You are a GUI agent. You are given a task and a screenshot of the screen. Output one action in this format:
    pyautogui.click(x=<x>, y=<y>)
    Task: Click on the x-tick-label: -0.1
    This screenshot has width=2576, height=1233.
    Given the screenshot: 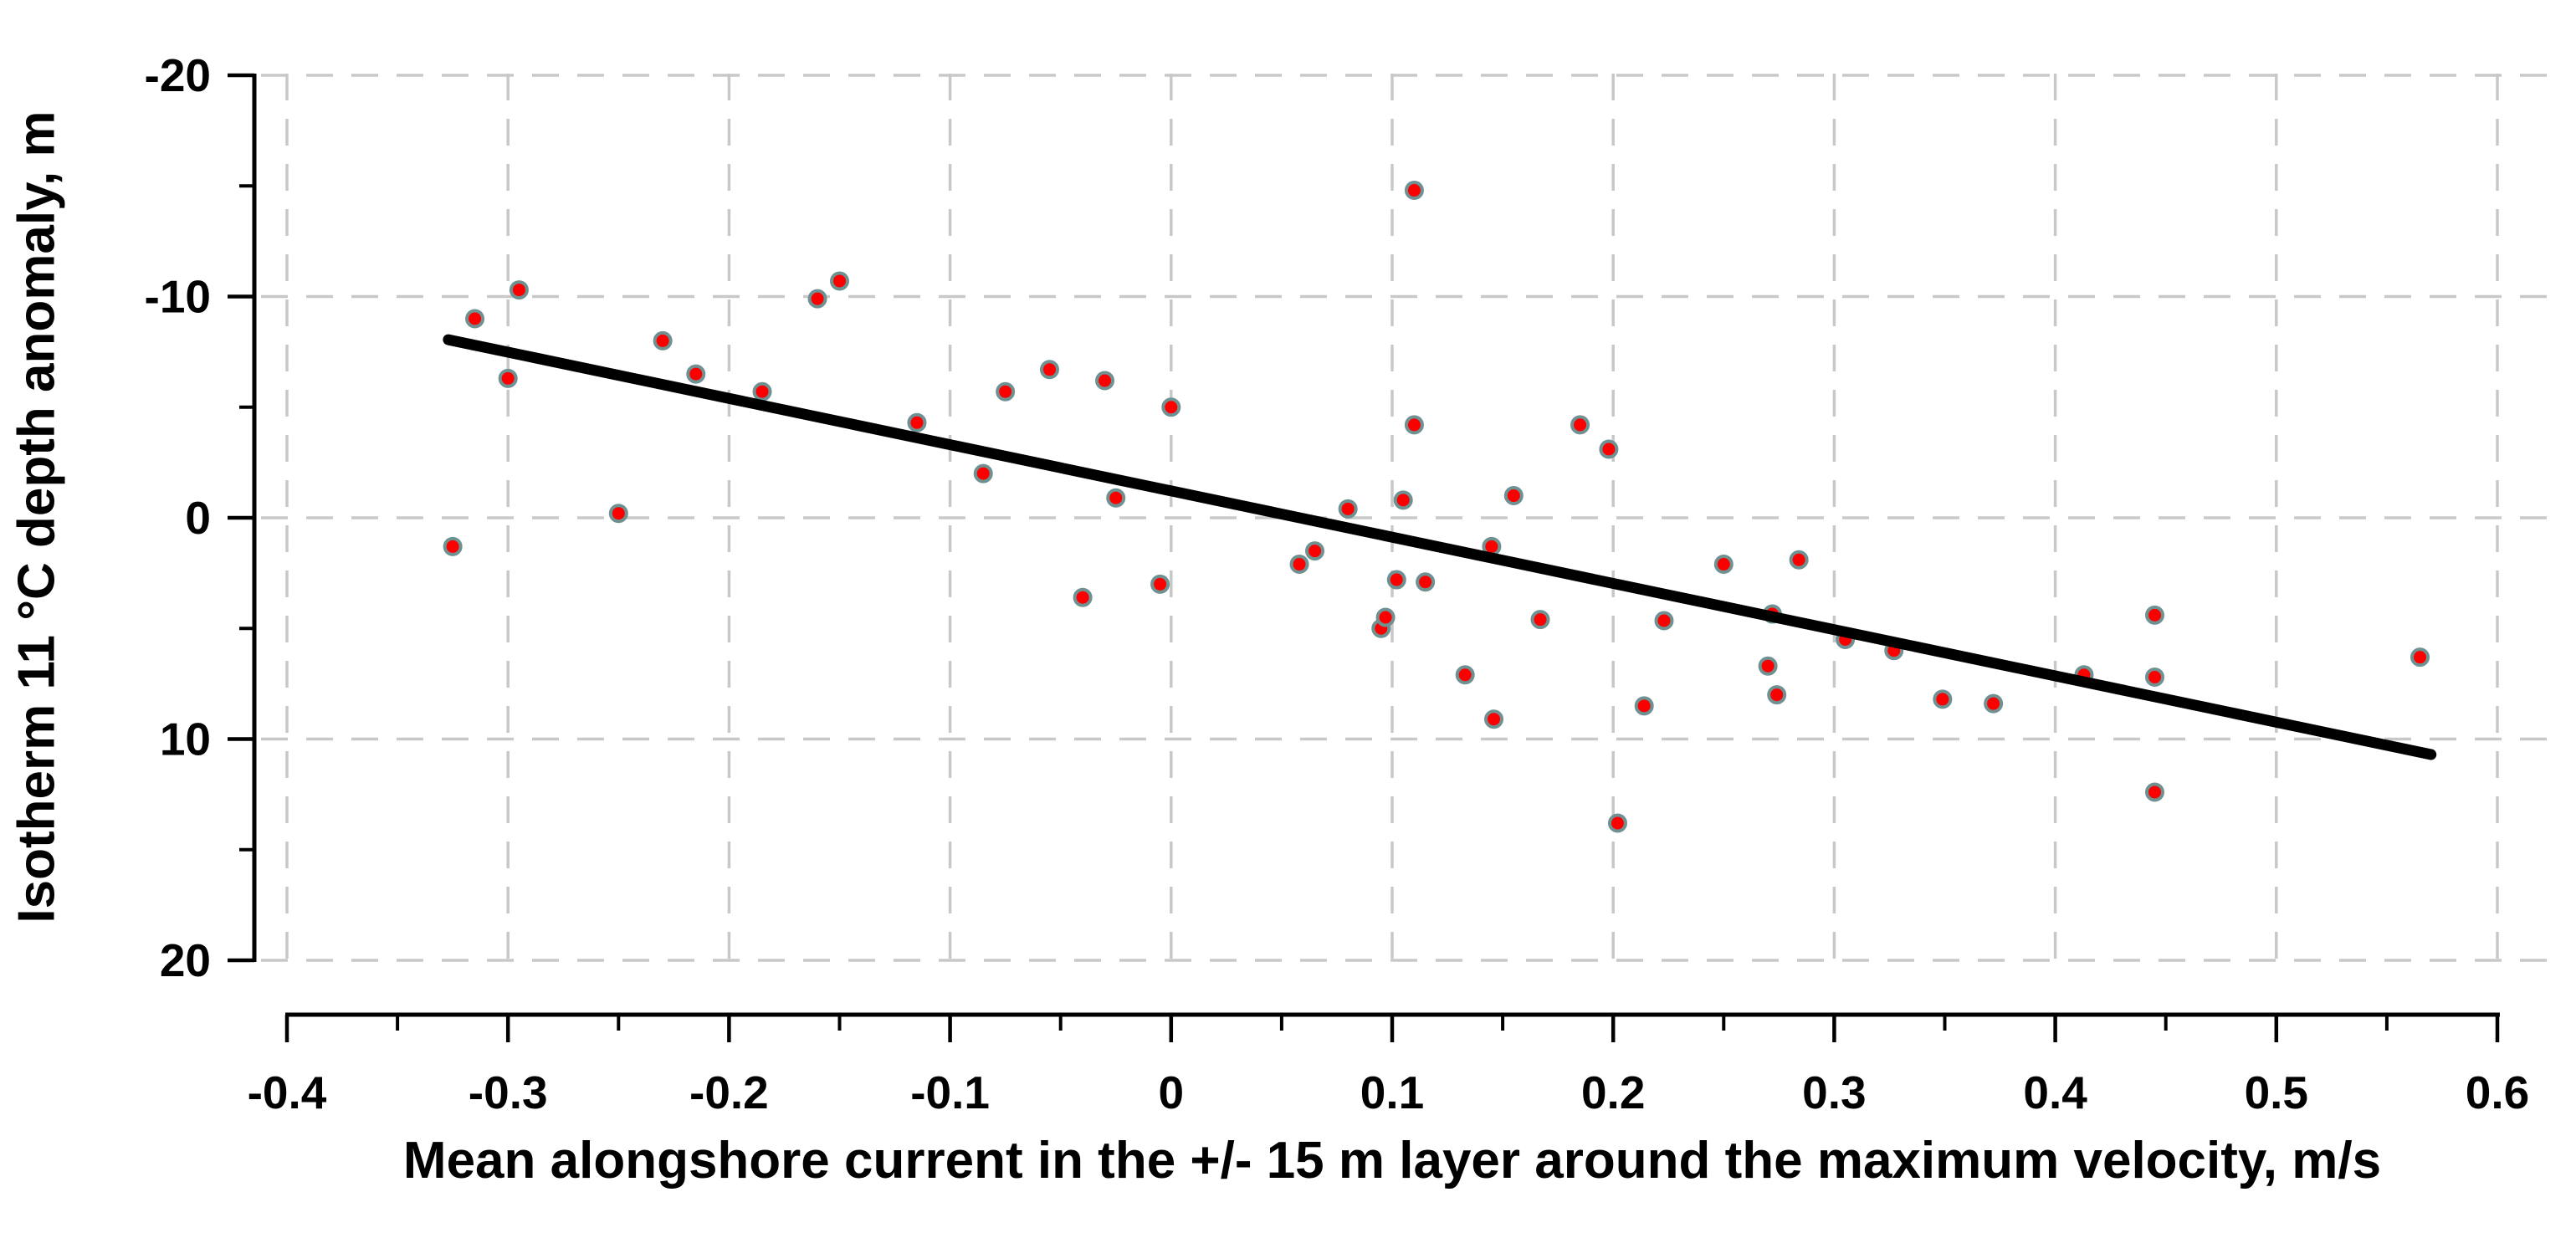 What is the action you would take?
    pyautogui.click(x=950, y=1092)
    